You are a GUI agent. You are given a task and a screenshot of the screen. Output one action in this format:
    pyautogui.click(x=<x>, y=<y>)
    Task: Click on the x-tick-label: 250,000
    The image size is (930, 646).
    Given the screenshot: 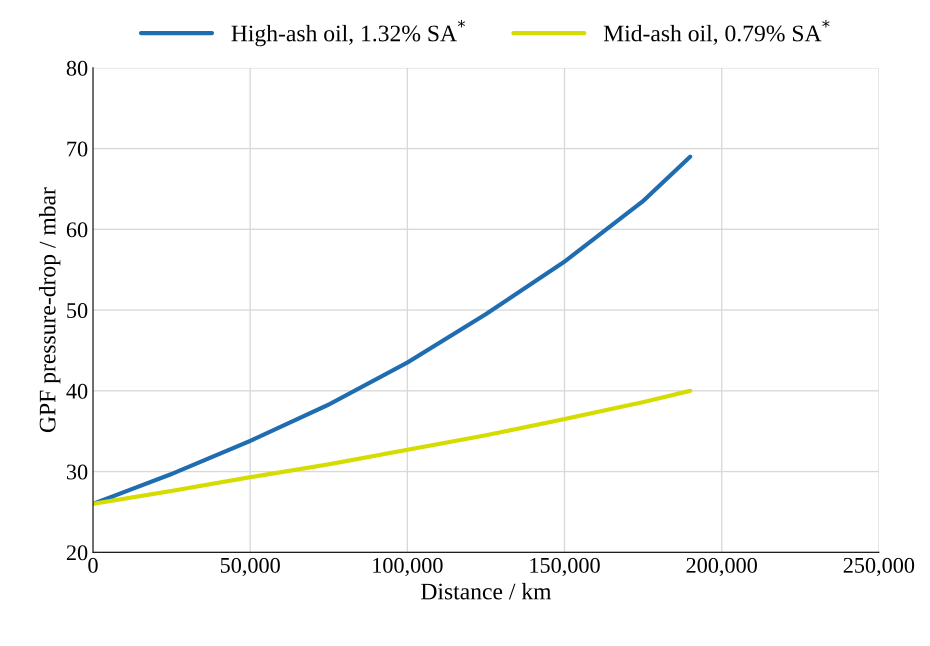 What is the action you would take?
    pyautogui.click(x=879, y=567)
    